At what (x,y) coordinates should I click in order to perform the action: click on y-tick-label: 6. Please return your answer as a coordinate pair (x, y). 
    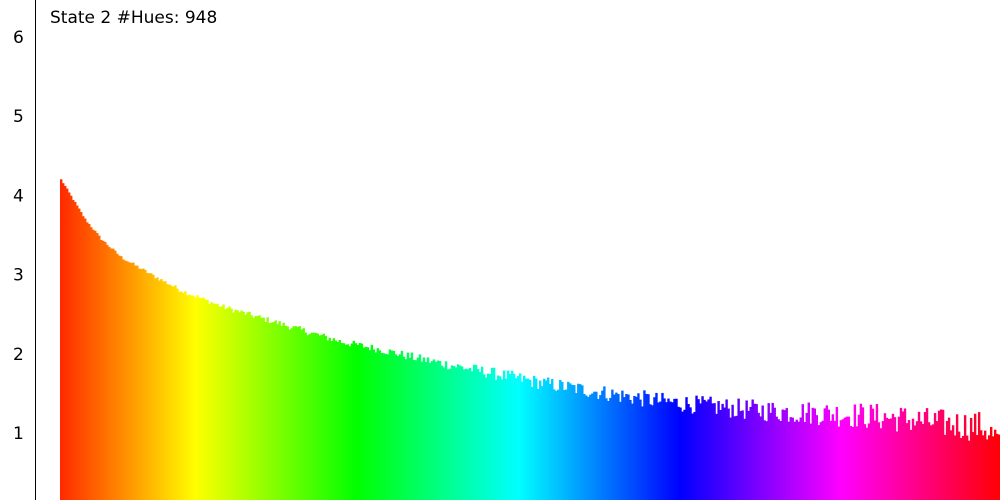
    Looking at the image, I should click on (18, 38).